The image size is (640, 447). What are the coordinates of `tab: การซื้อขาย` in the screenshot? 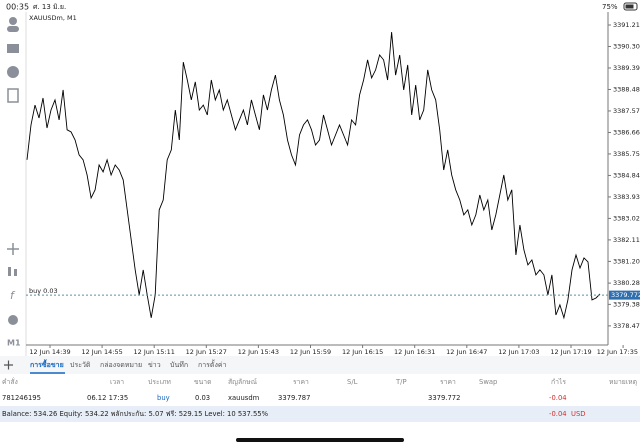 It's located at (47, 363).